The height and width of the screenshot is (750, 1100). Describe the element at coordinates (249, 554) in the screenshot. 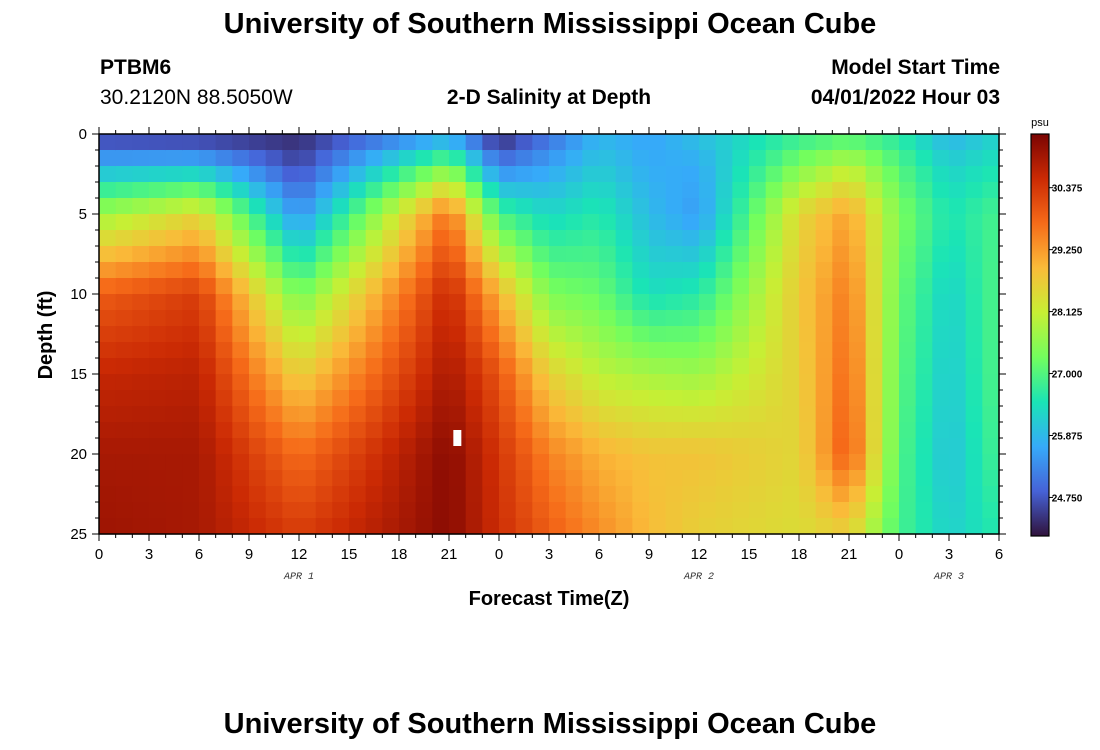

I see `x-tick-label: 9` at that location.